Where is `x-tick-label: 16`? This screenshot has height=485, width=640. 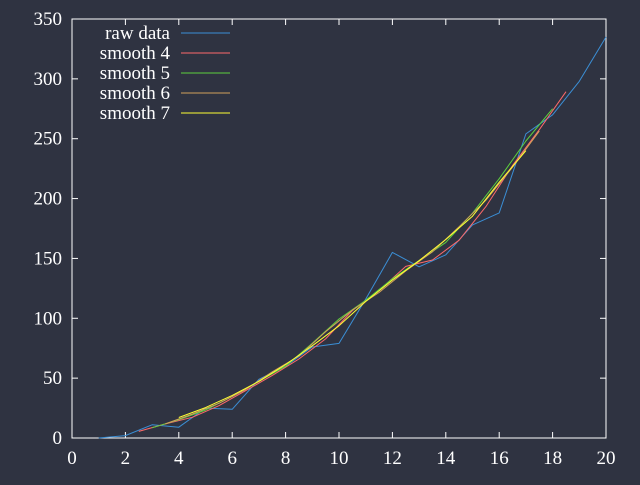
x-tick-label: 16 is located at coordinates (499, 458).